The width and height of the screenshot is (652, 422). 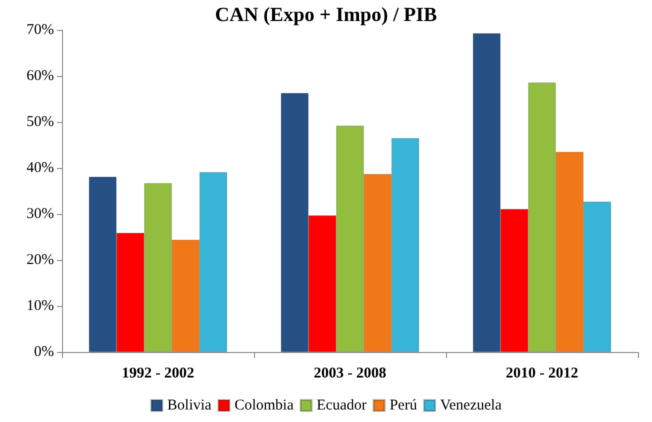 What do you see at coordinates (40, 76) in the screenshot?
I see `y-tick-label: 60%` at bounding box center [40, 76].